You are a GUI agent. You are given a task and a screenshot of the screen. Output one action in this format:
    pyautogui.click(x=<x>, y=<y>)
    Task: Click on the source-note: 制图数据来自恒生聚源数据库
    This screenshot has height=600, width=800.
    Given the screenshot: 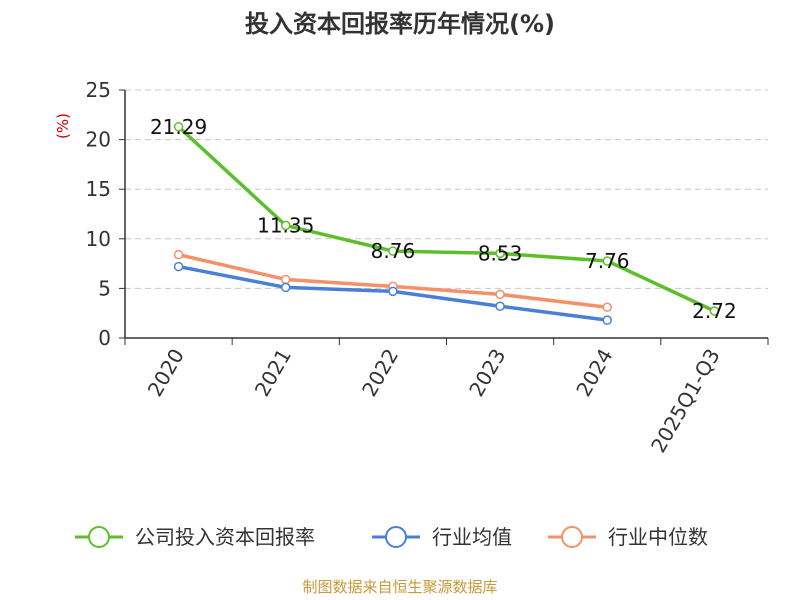 What is the action you would take?
    pyautogui.click(x=399, y=587)
    